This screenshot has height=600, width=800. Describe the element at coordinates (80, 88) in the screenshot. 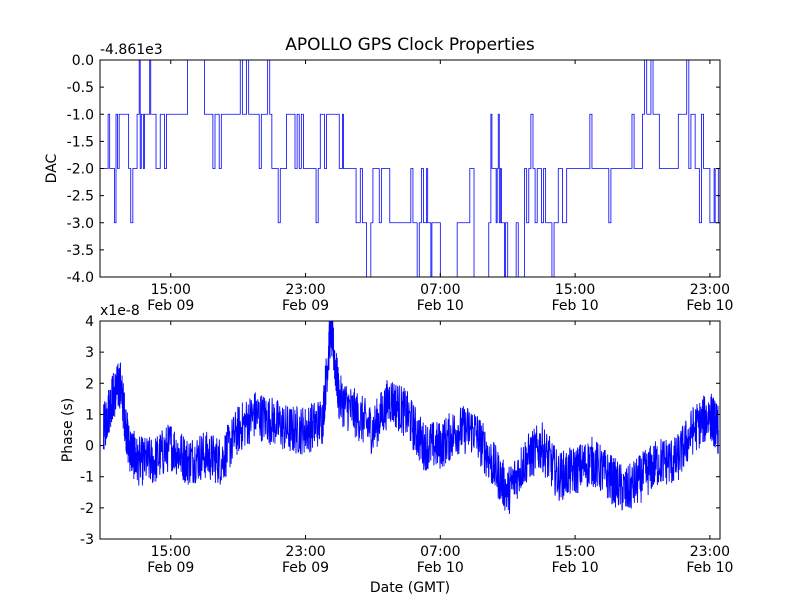

I see `y-tick-label: -0.5` at that location.